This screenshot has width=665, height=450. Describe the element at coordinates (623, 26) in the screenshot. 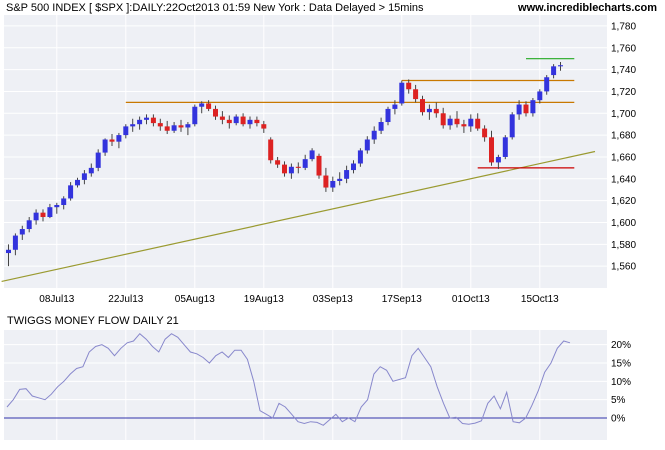

I see `price-tick-label: 1,780` at that location.